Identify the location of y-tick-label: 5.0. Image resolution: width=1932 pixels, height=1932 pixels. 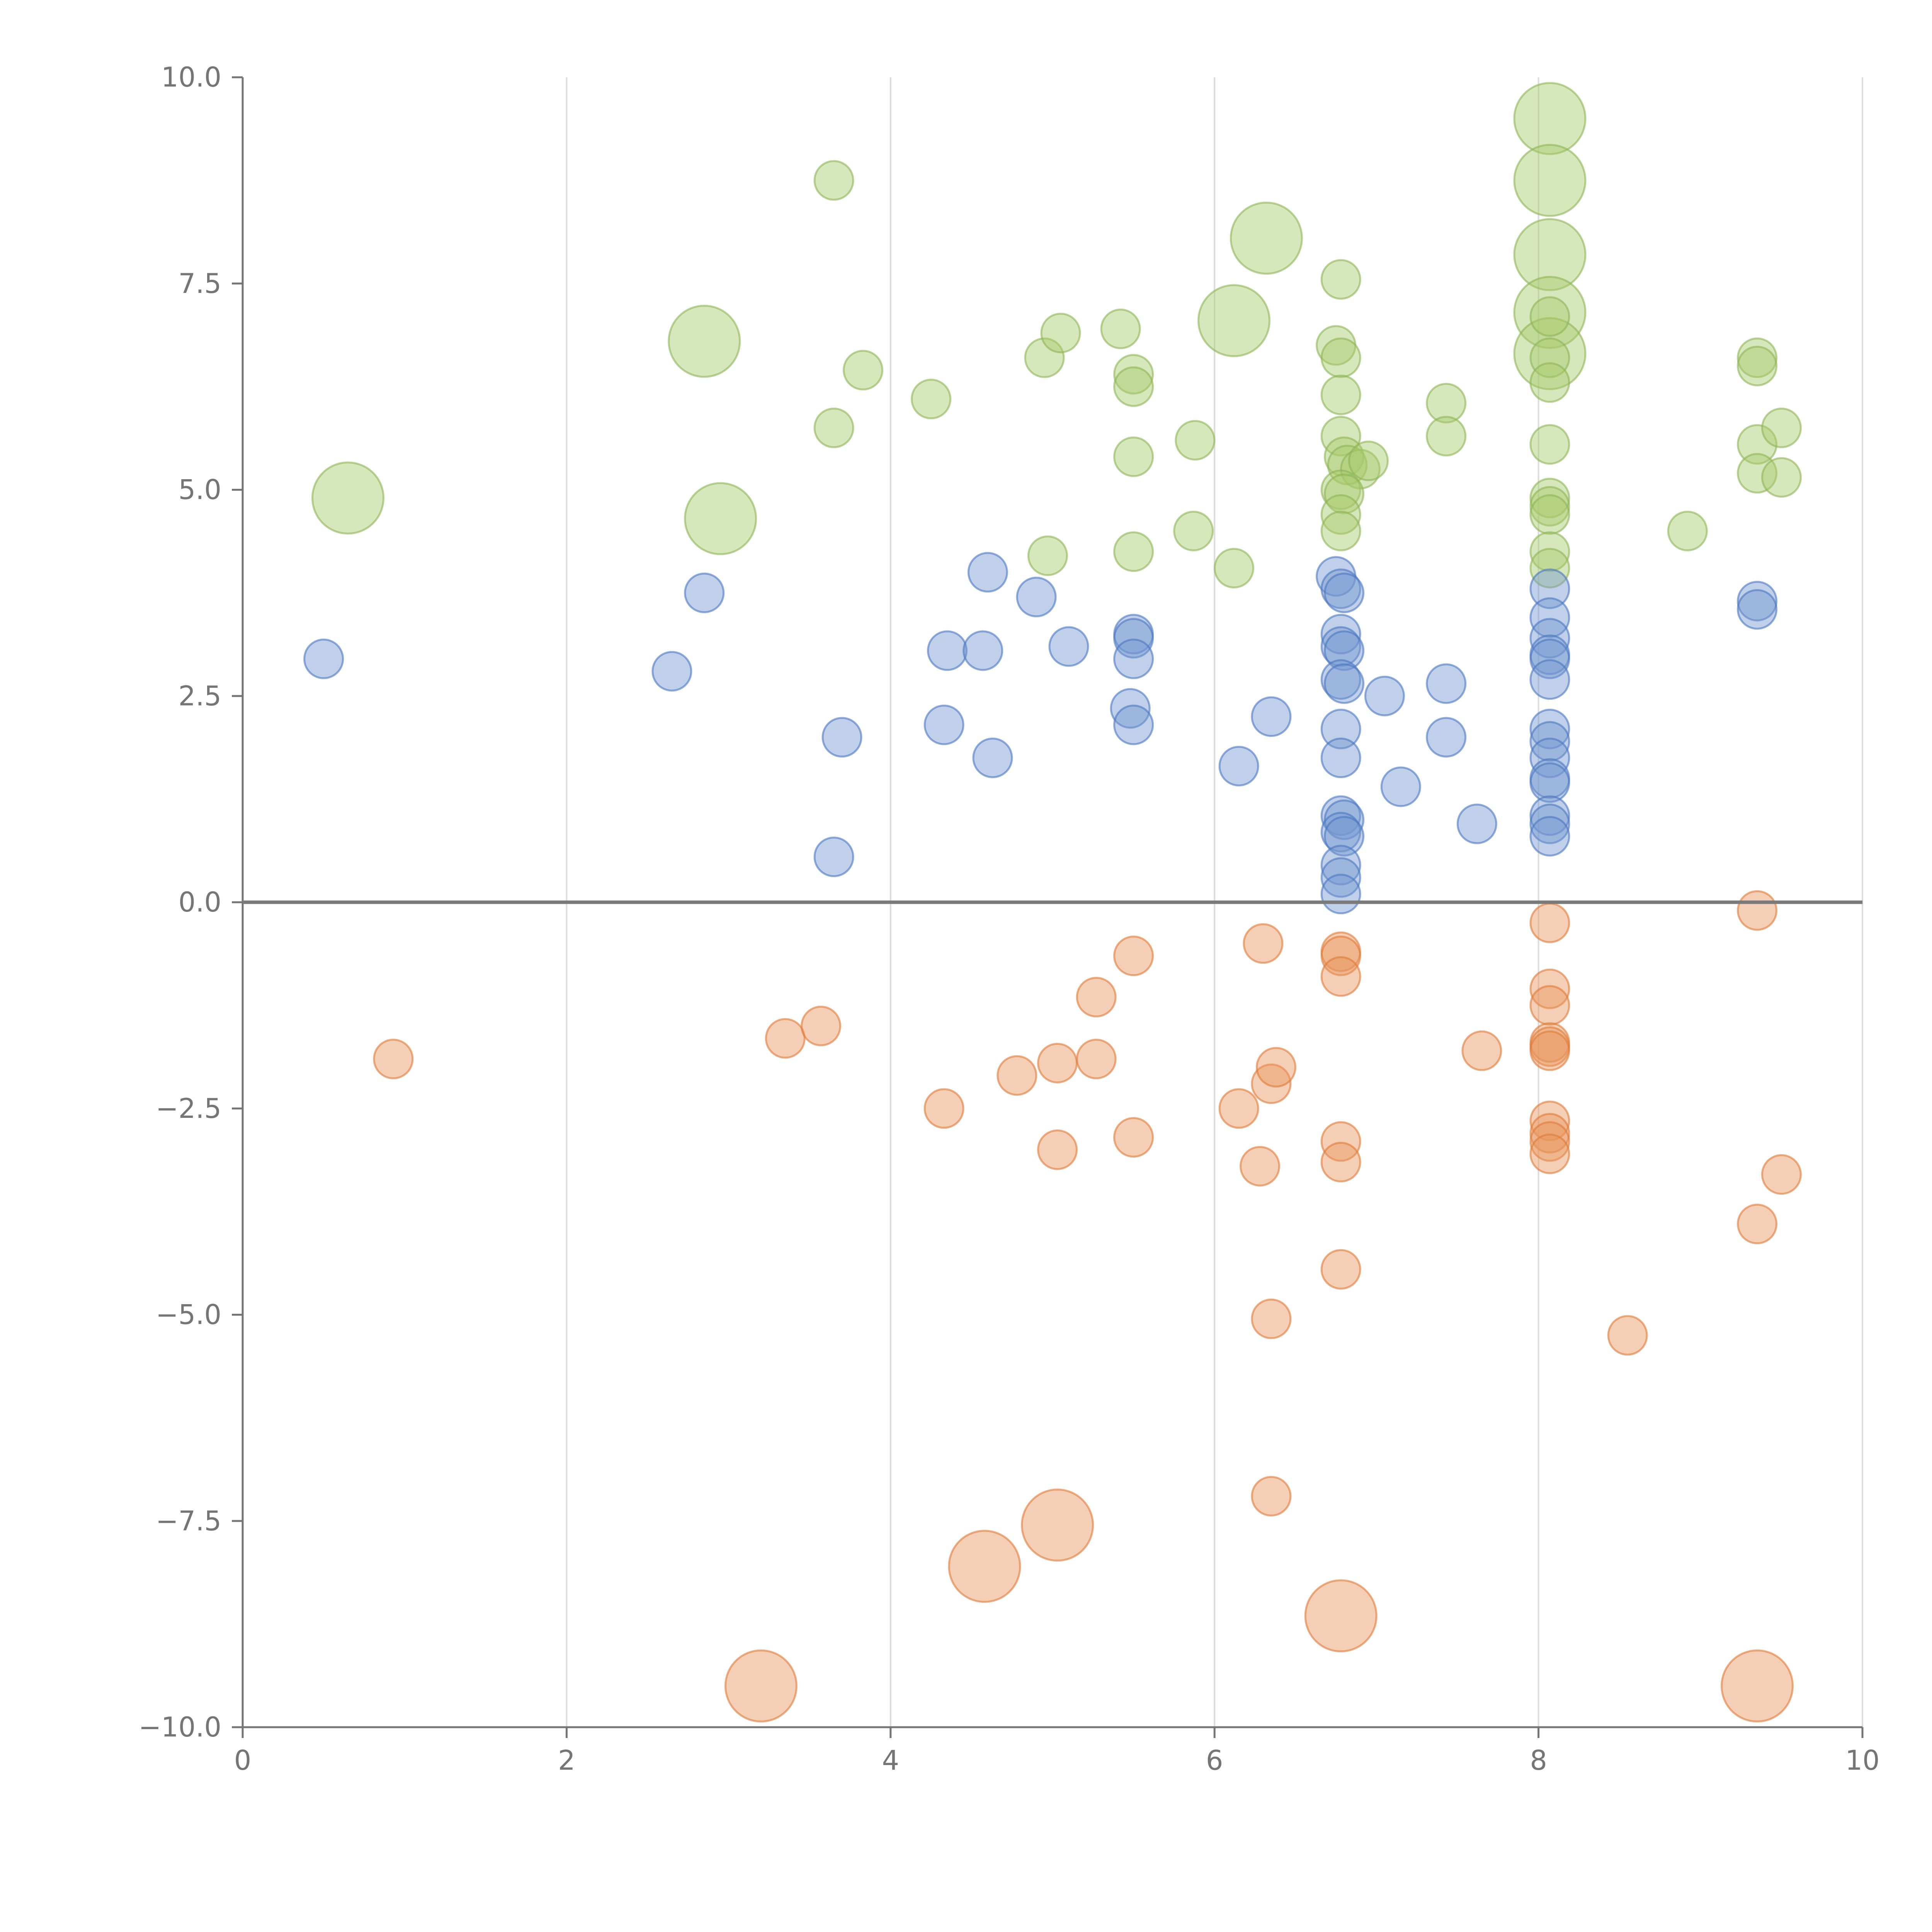
(200, 490).